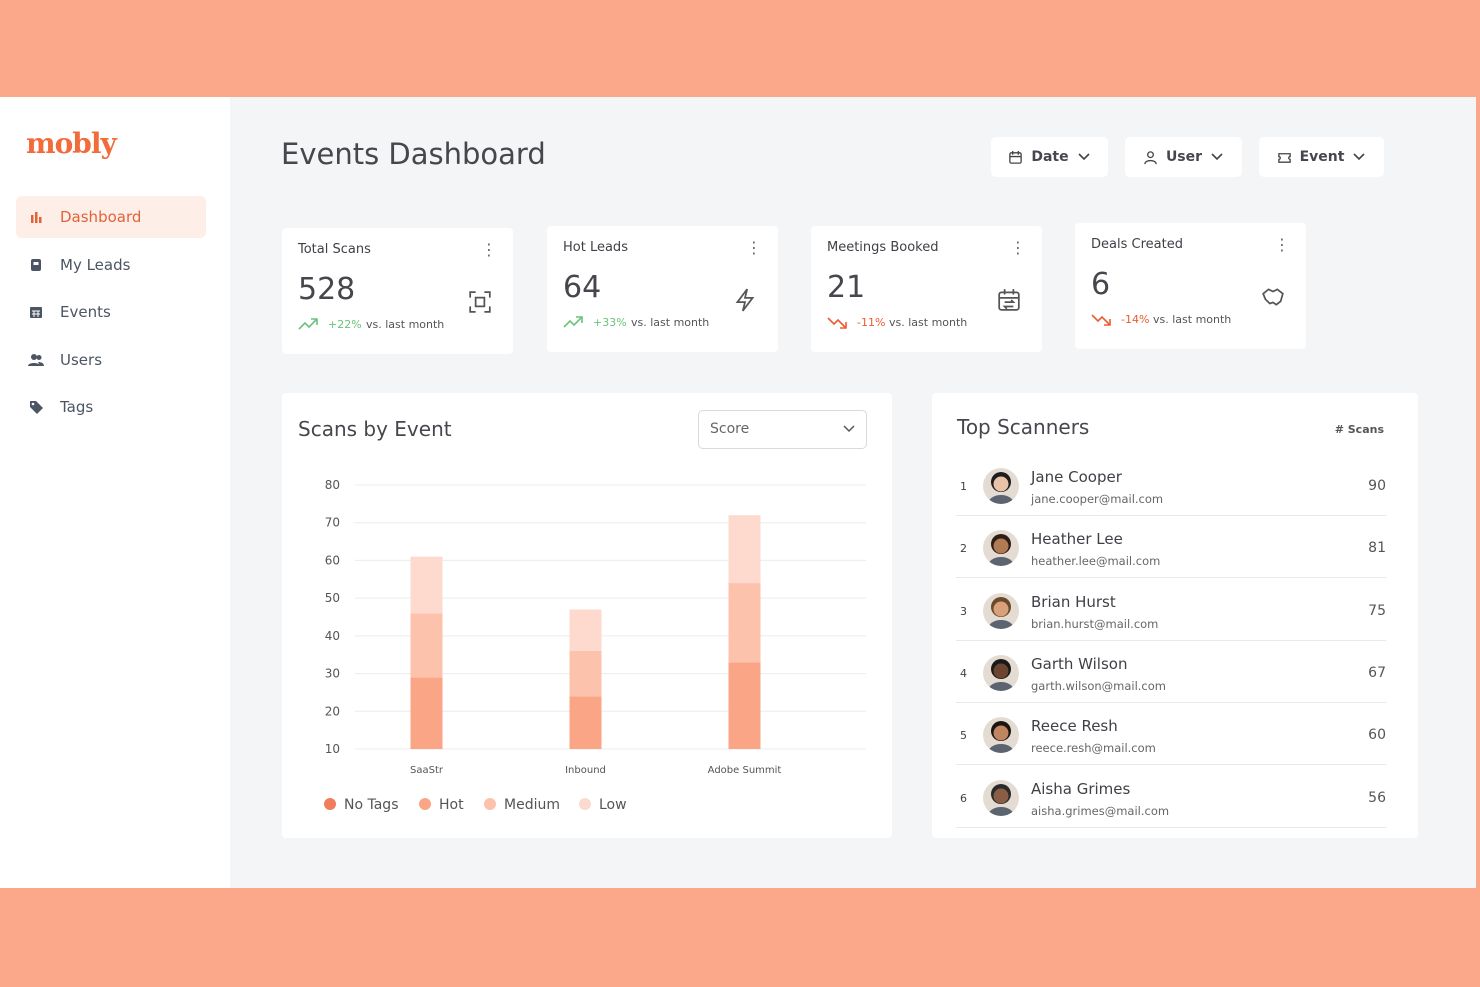  What do you see at coordinates (871, 322) in the screenshot?
I see `kpi-change: -11%` at bounding box center [871, 322].